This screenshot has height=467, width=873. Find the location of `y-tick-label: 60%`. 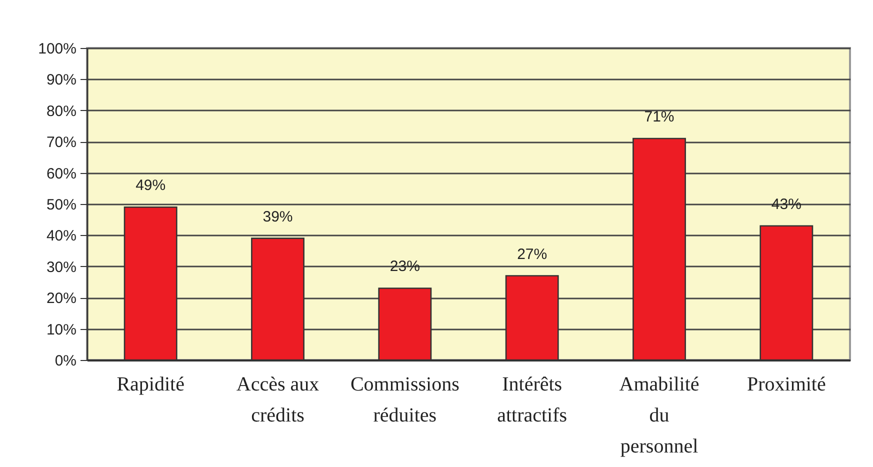

y-tick-label: 60% is located at coordinates (61, 173).